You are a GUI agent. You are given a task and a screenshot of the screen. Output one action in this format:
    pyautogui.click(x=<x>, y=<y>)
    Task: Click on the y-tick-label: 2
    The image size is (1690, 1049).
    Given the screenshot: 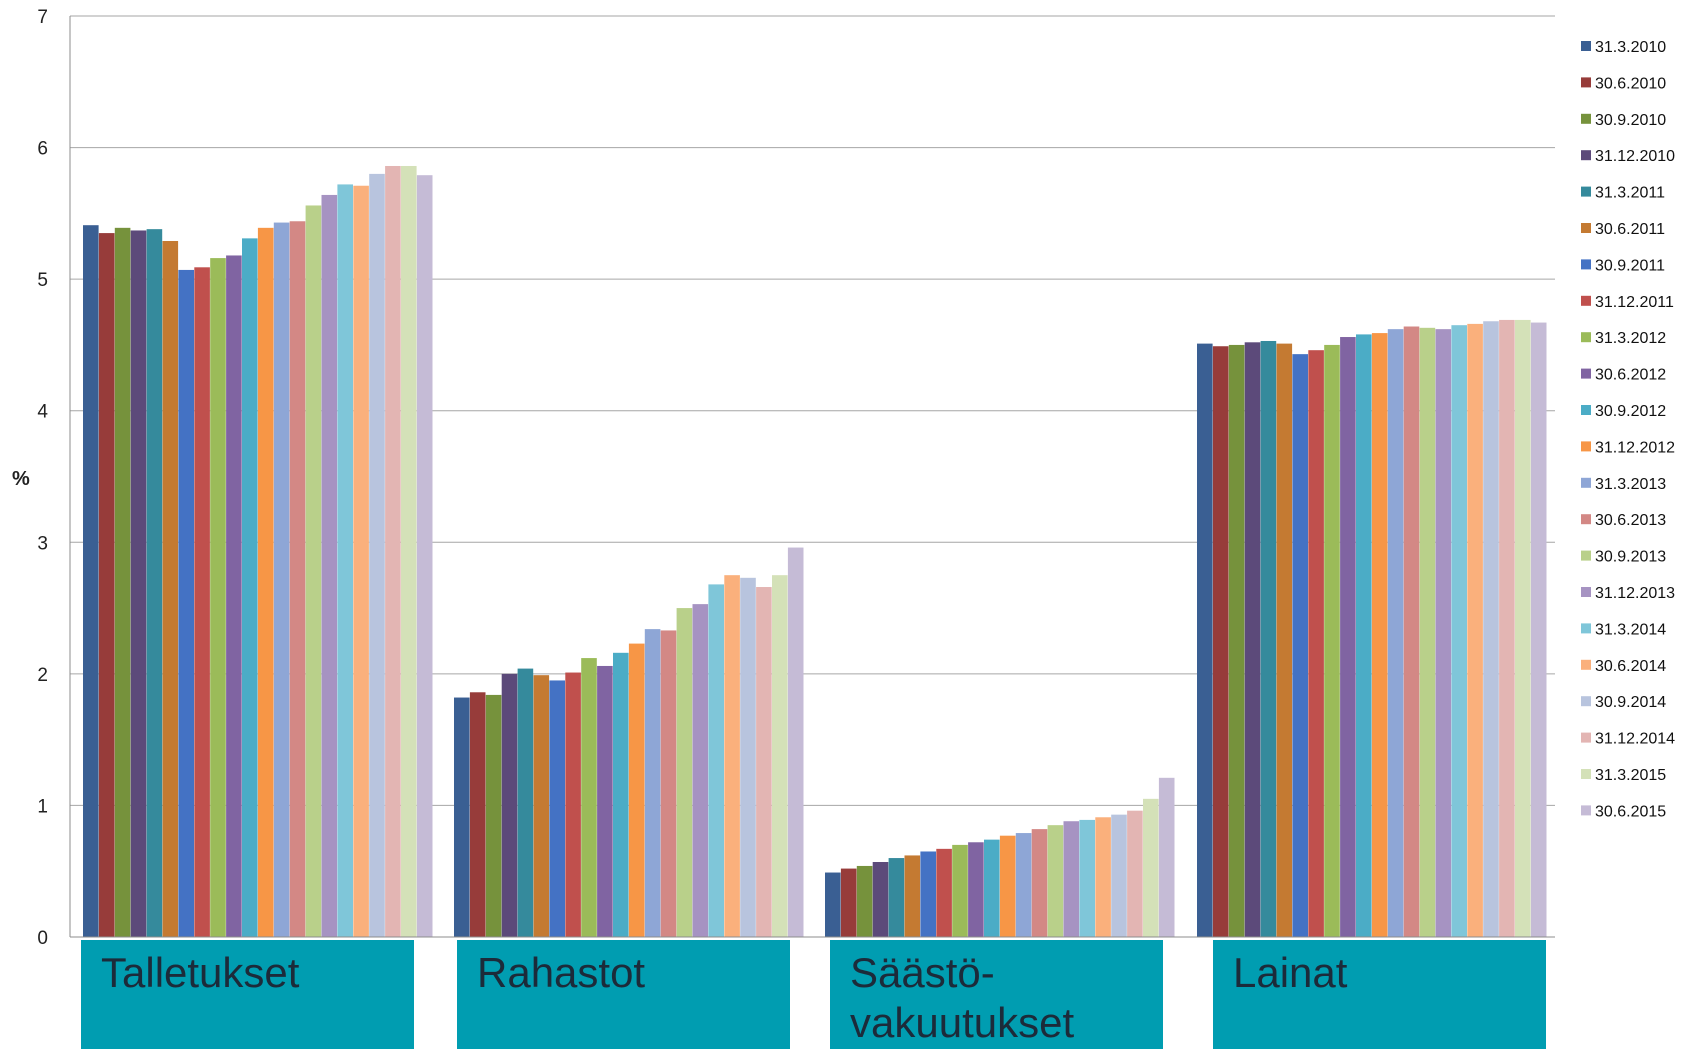 What is the action you would take?
    pyautogui.click(x=42, y=675)
    